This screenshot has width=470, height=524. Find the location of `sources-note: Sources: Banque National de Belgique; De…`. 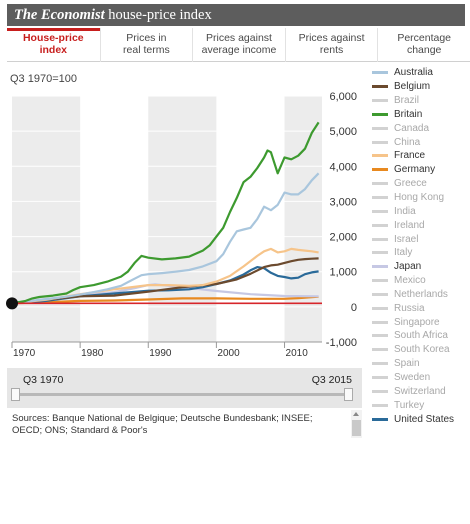

sources-note: Sources: Banque National de Belgique; De… is located at coordinates (162, 424).